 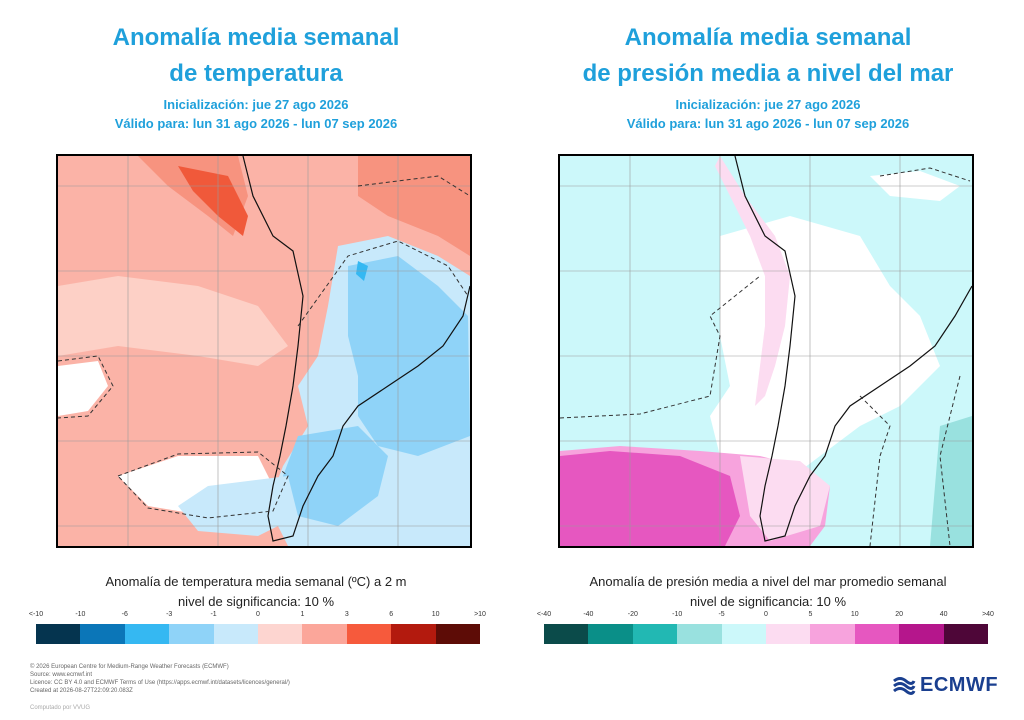 What do you see at coordinates (80, 614) in the screenshot?
I see `temperature-colorbar-tick-label: -10` at bounding box center [80, 614].